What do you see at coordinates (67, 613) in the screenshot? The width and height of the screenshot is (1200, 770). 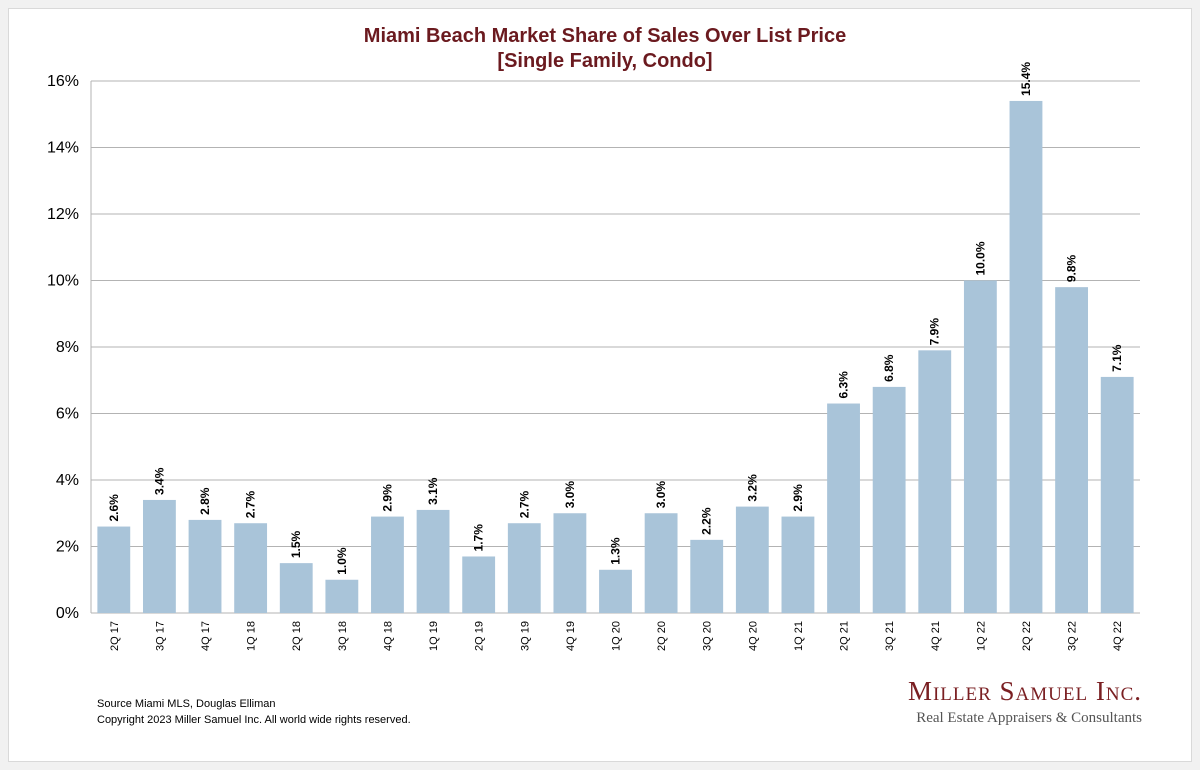 I see `y-tick-label: 0%` at bounding box center [67, 613].